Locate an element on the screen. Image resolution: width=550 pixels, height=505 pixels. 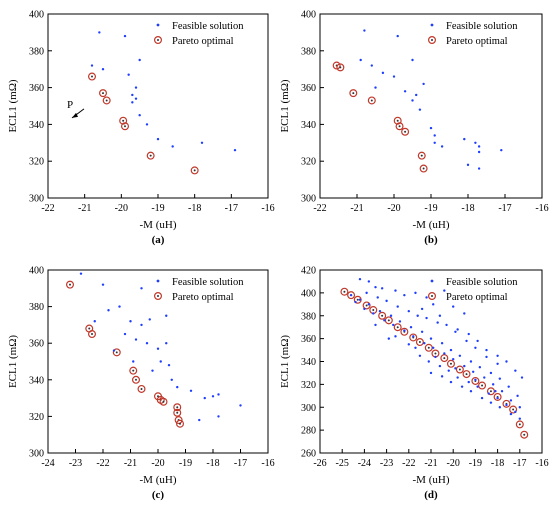
annotation-arrowhead is located at coordinates (75, 115).